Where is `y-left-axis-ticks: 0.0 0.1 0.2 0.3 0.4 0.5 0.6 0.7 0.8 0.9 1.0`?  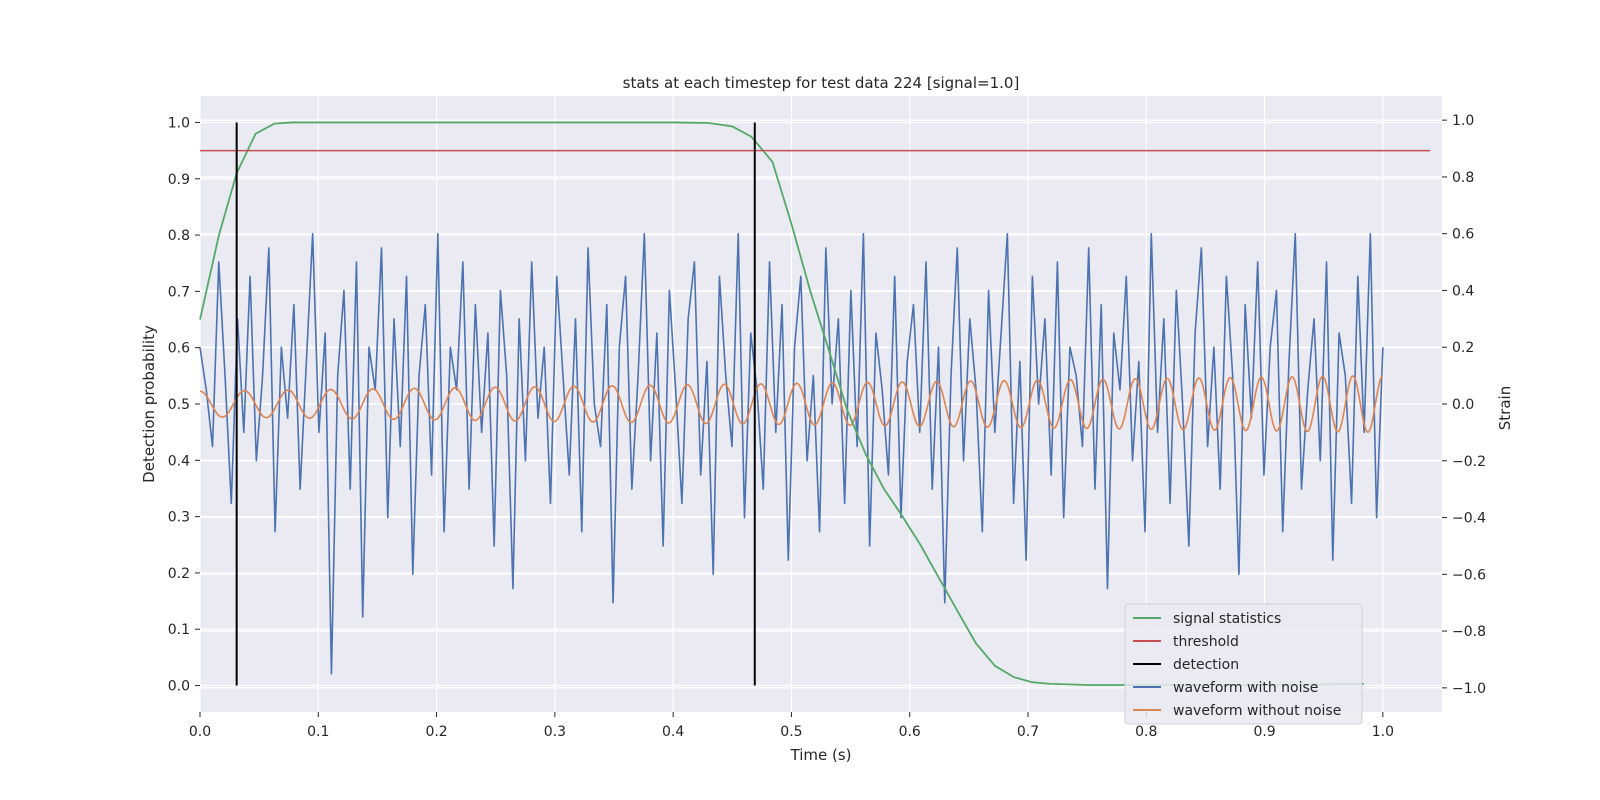 y-left-axis-ticks: 0.0 0.1 0.2 0.3 0.4 0.5 0.6 0.7 0.8 0.9 1.0 is located at coordinates (184, 405).